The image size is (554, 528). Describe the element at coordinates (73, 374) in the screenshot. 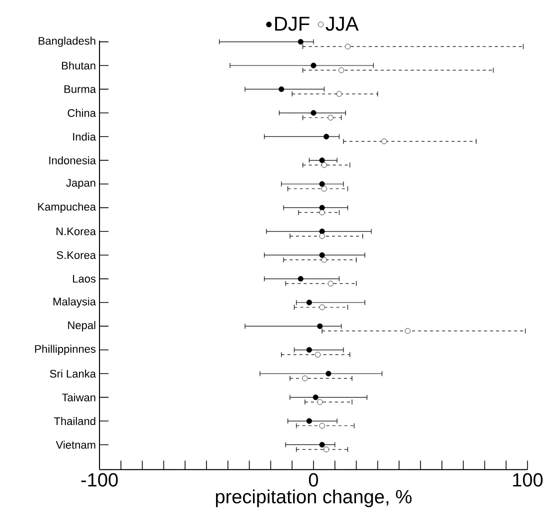

I see `y-tick-label: Sri Lanka` at that location.